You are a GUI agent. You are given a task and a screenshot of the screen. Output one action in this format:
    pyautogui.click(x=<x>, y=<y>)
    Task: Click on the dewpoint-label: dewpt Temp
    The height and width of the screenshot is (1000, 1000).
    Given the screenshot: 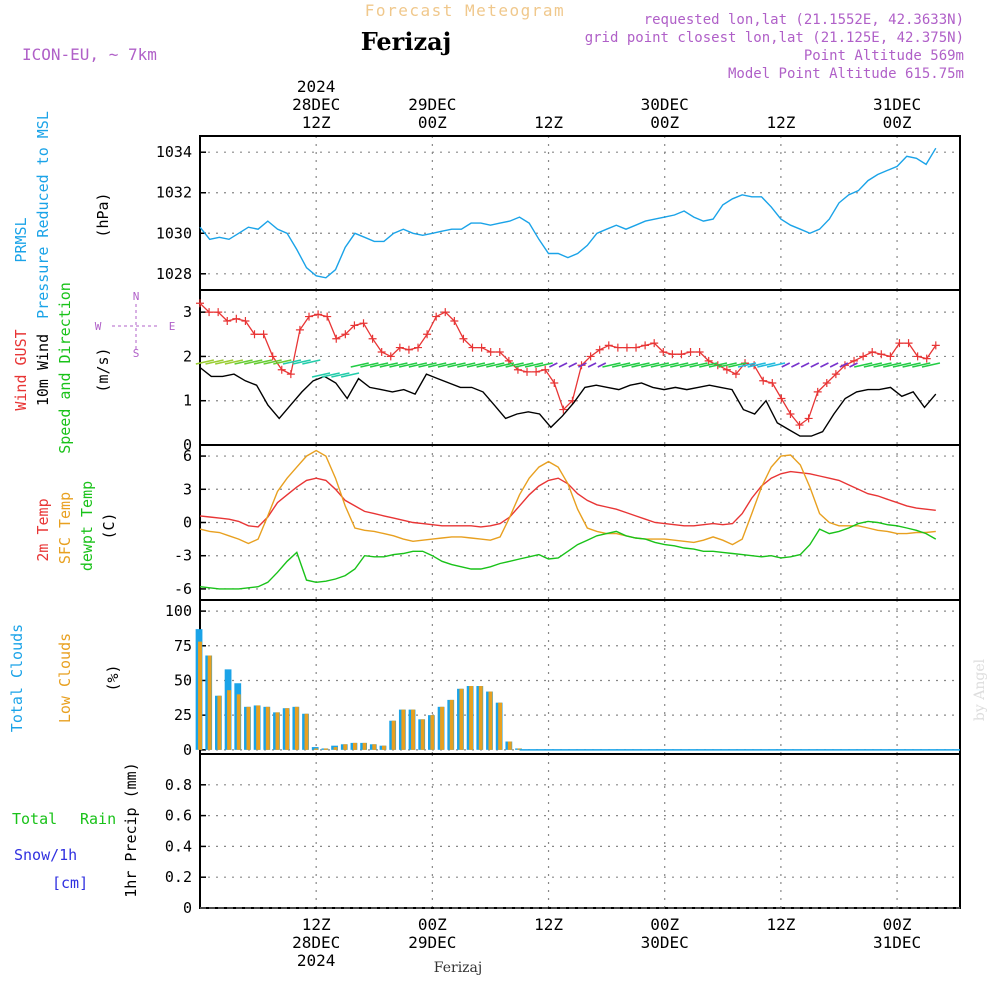 What is the action you would take?
    pyautogui.click(x=87, y=526)
    